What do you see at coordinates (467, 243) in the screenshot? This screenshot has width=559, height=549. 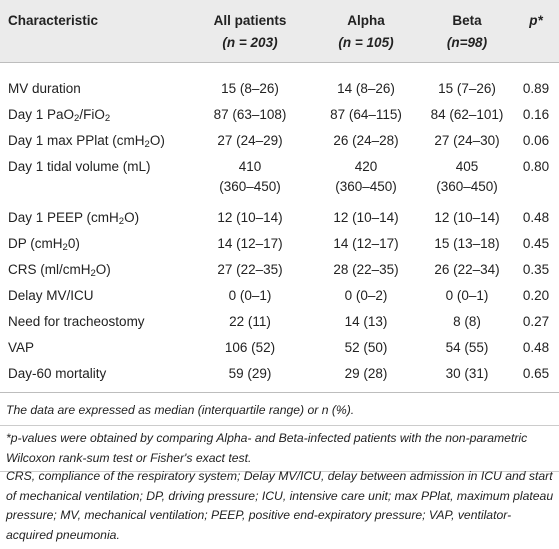 I see `cell-beta: 15 (13–18)` at bounding box center [467, 243].